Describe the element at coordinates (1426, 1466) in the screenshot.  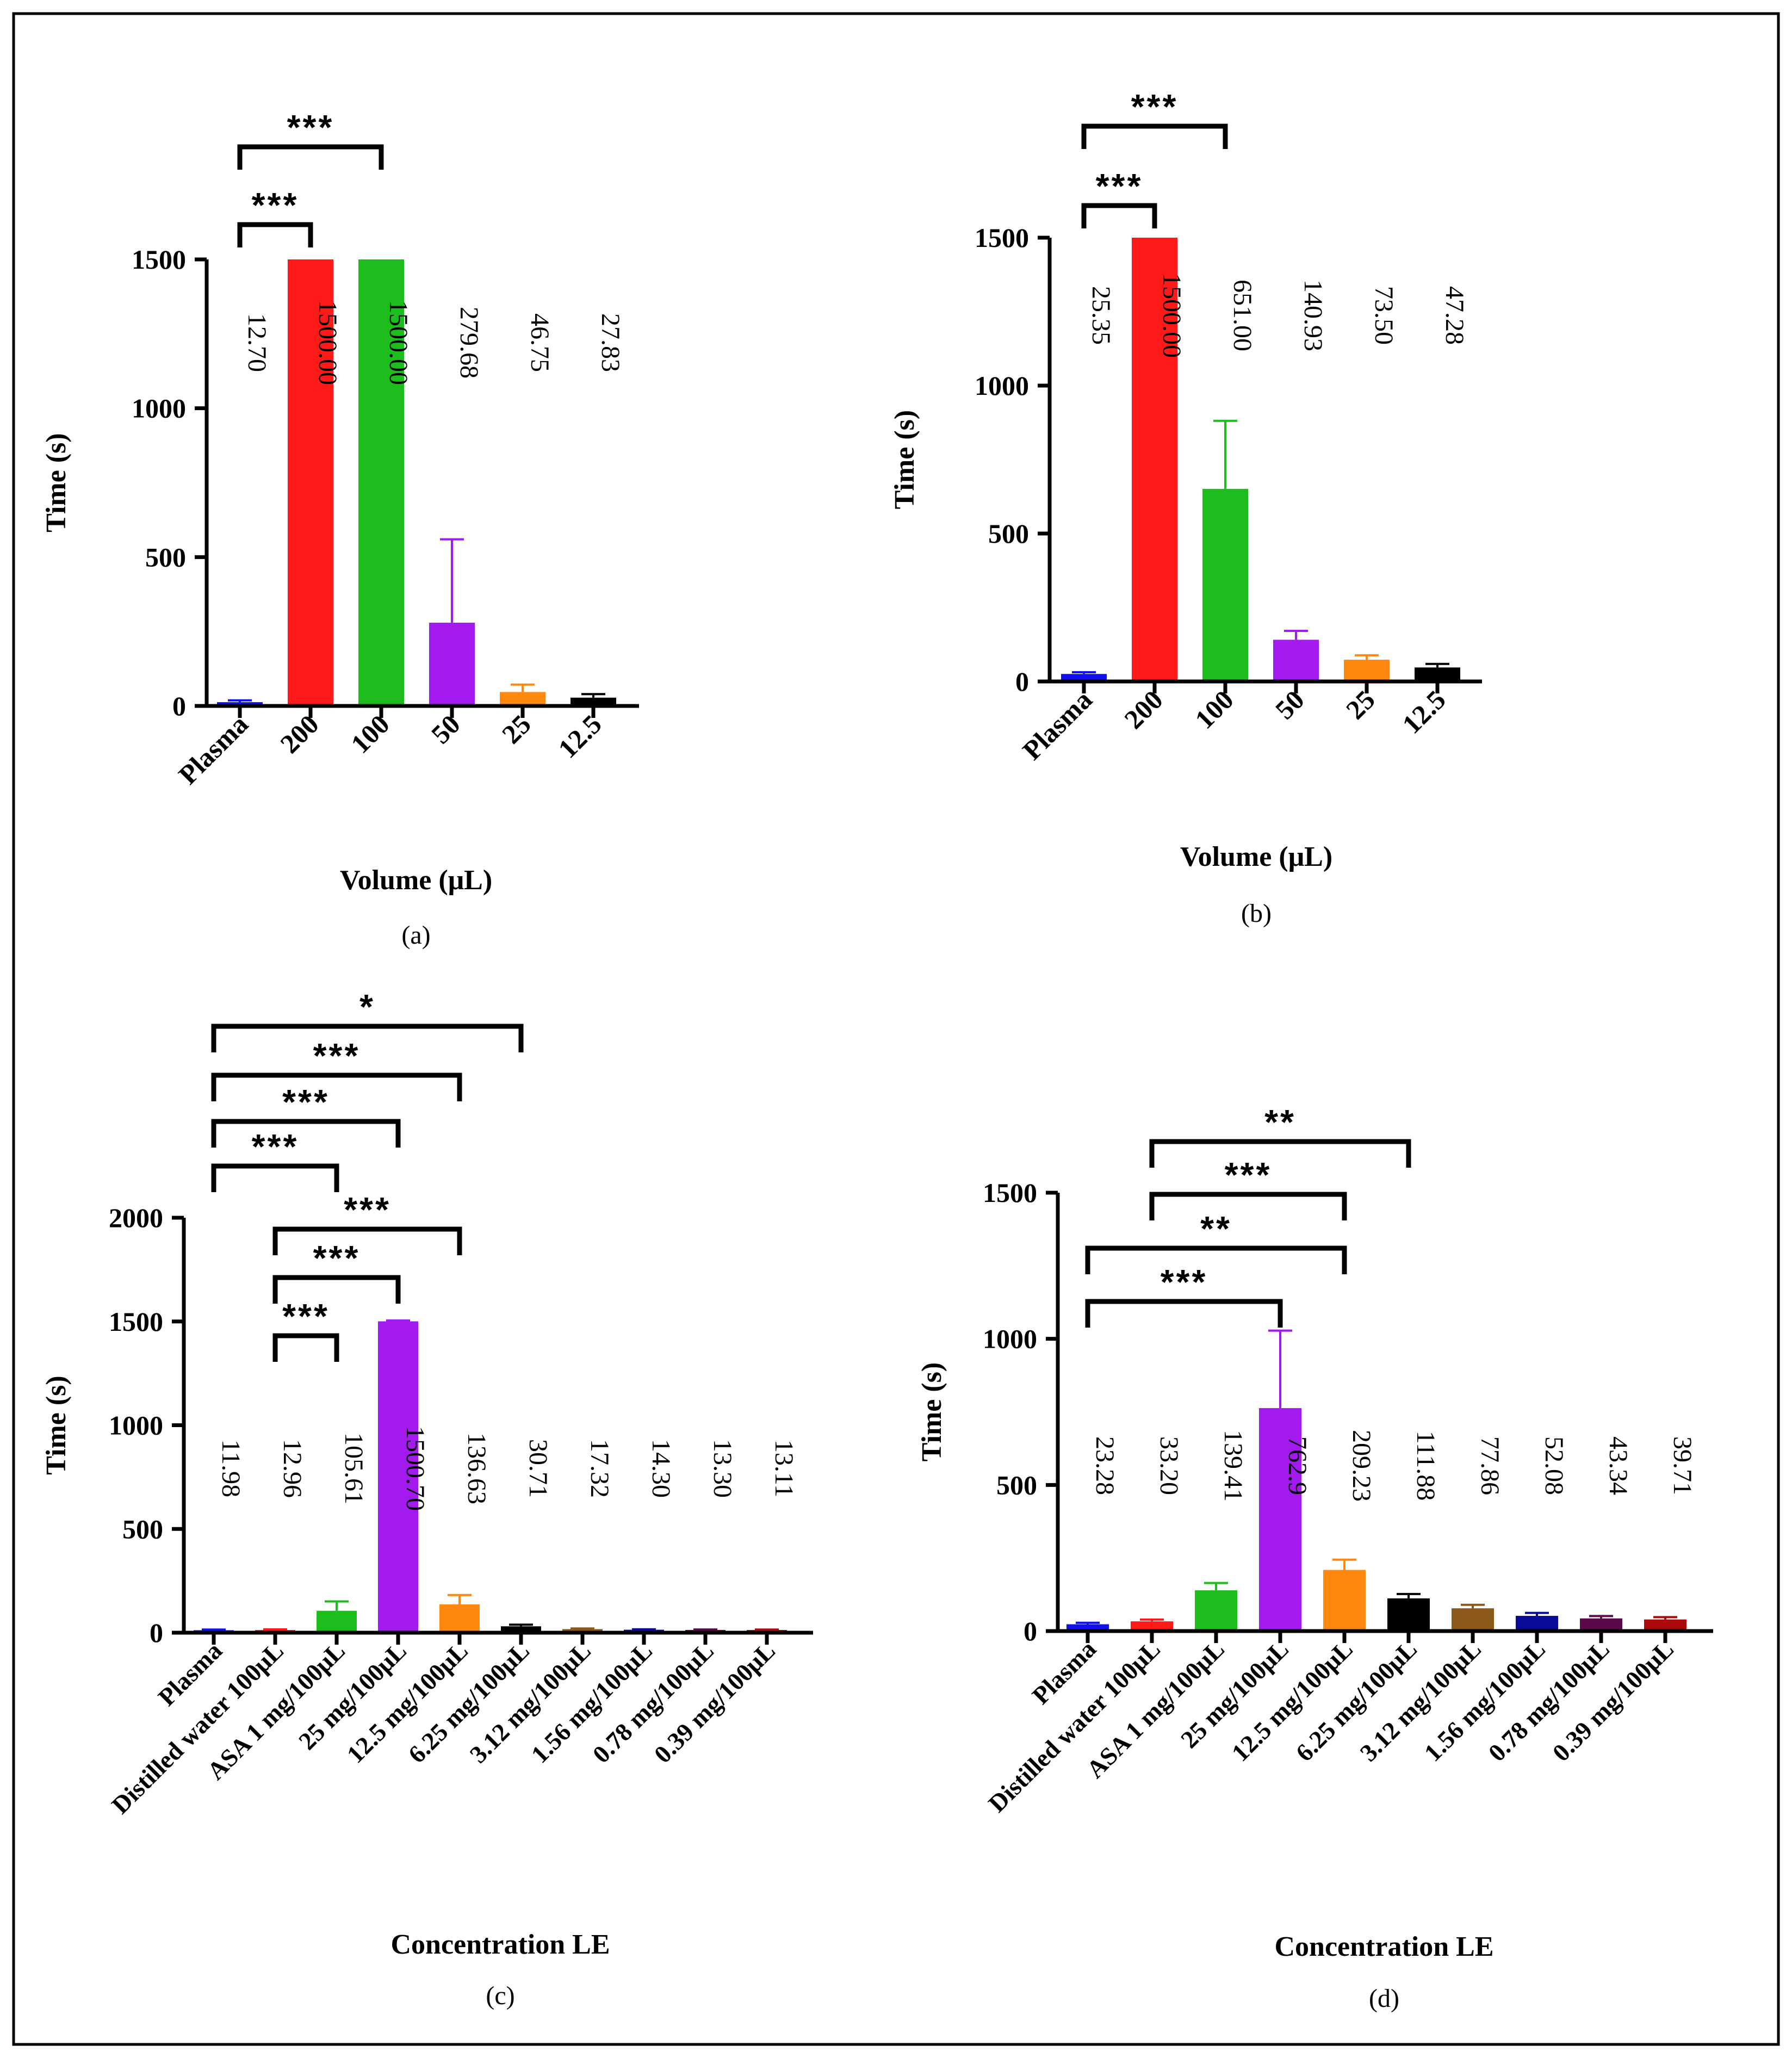
I see `data-label: 111.88` at that location.